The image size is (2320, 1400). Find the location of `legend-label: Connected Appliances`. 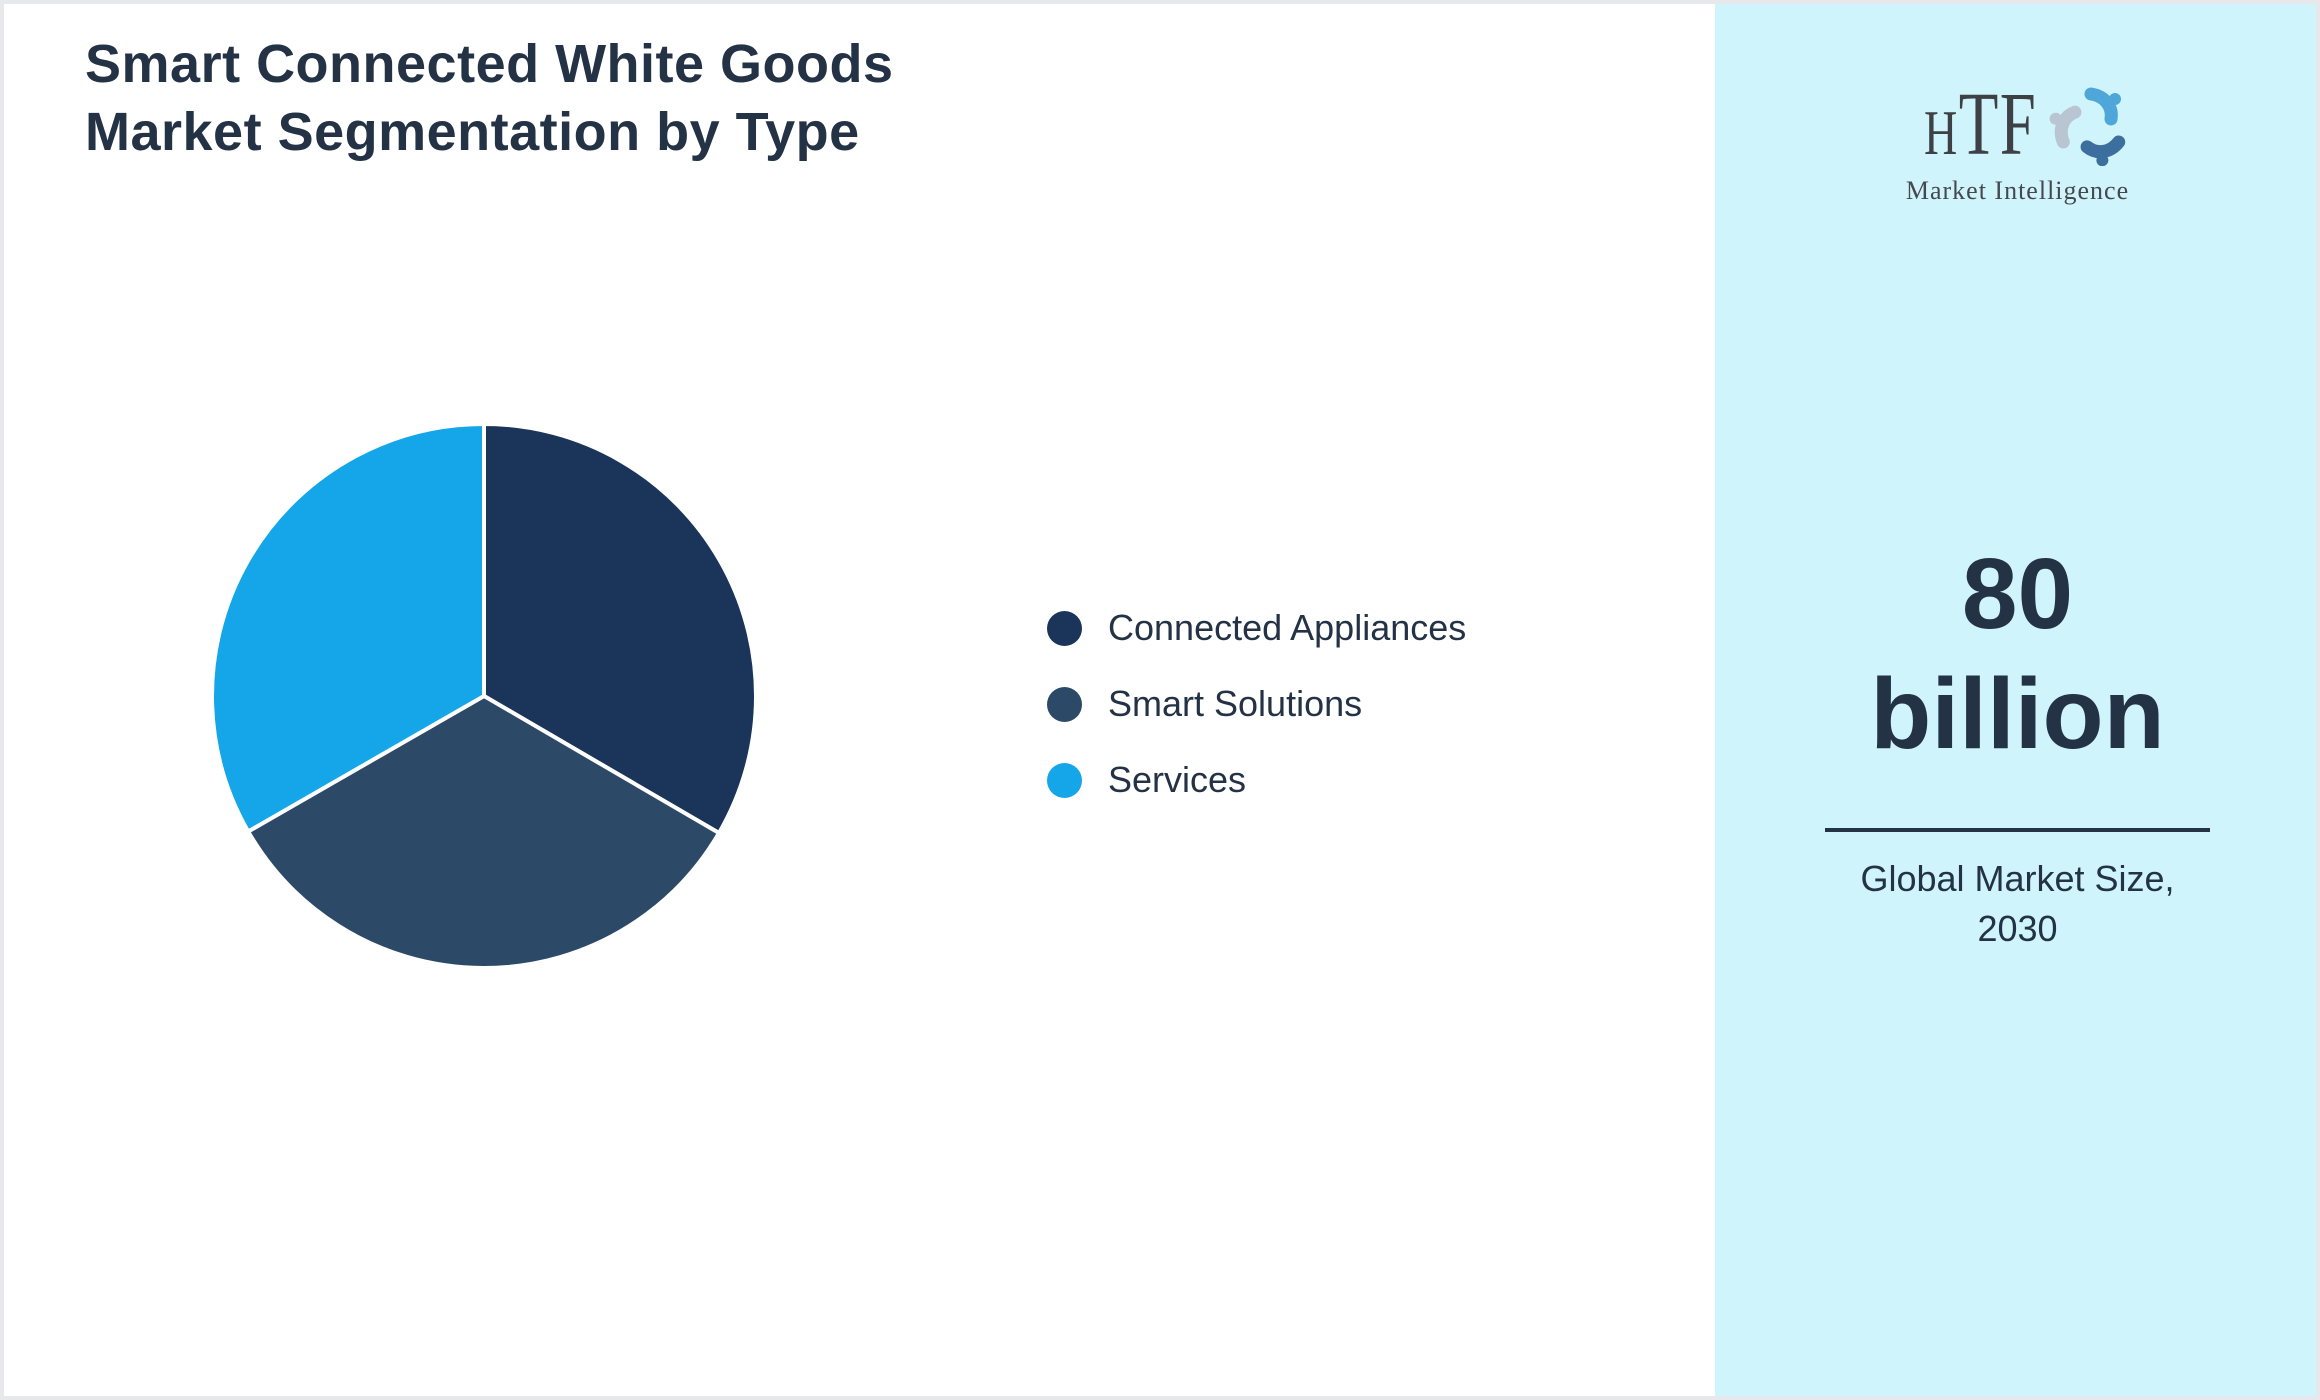

legend-label: Connected Appliances is located at coordinates (1287, 627).